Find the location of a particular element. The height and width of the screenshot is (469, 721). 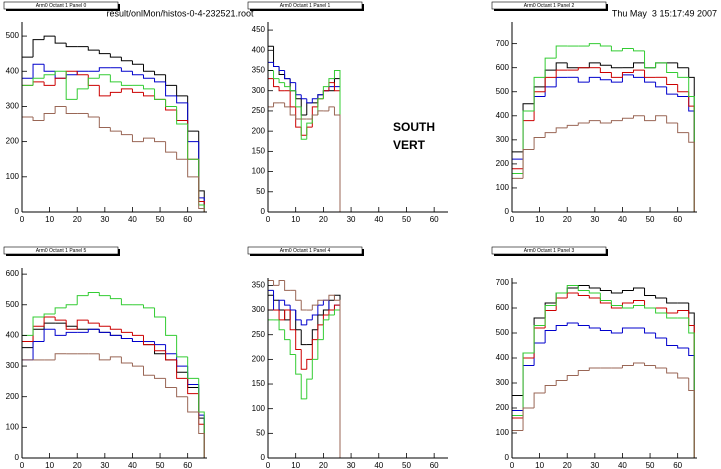

annotation: VERT is located at coordinates (409, 145).